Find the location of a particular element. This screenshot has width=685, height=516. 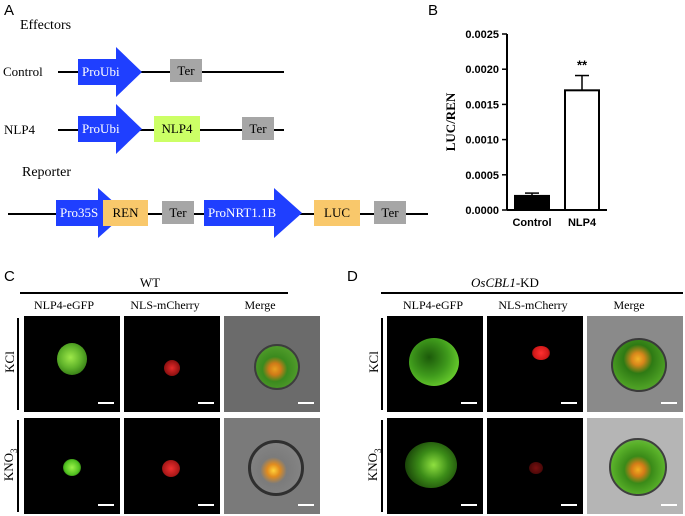

micrograph-d-kcl-egfp is located at coordinates (435, 364).